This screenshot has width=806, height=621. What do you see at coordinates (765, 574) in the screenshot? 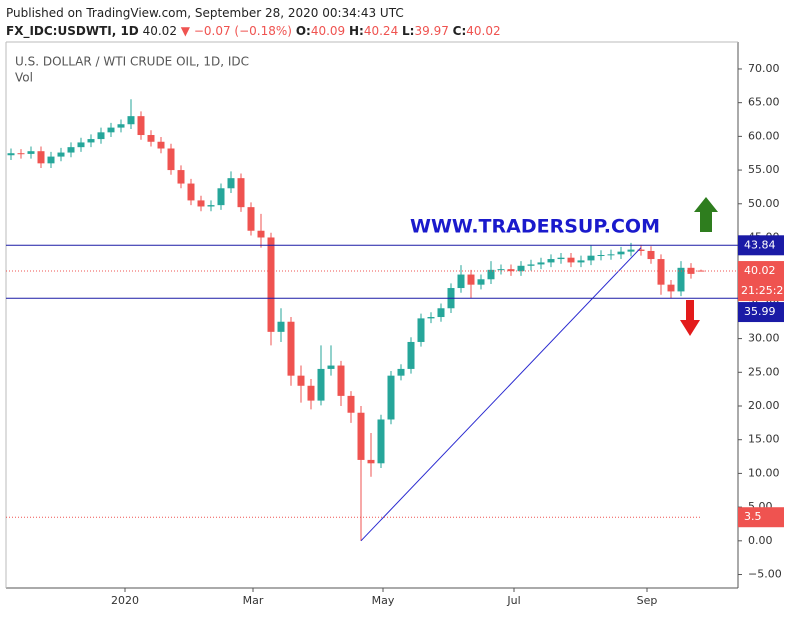
I see `y-tick-label: −5.00` at bounding box center [765, 574].